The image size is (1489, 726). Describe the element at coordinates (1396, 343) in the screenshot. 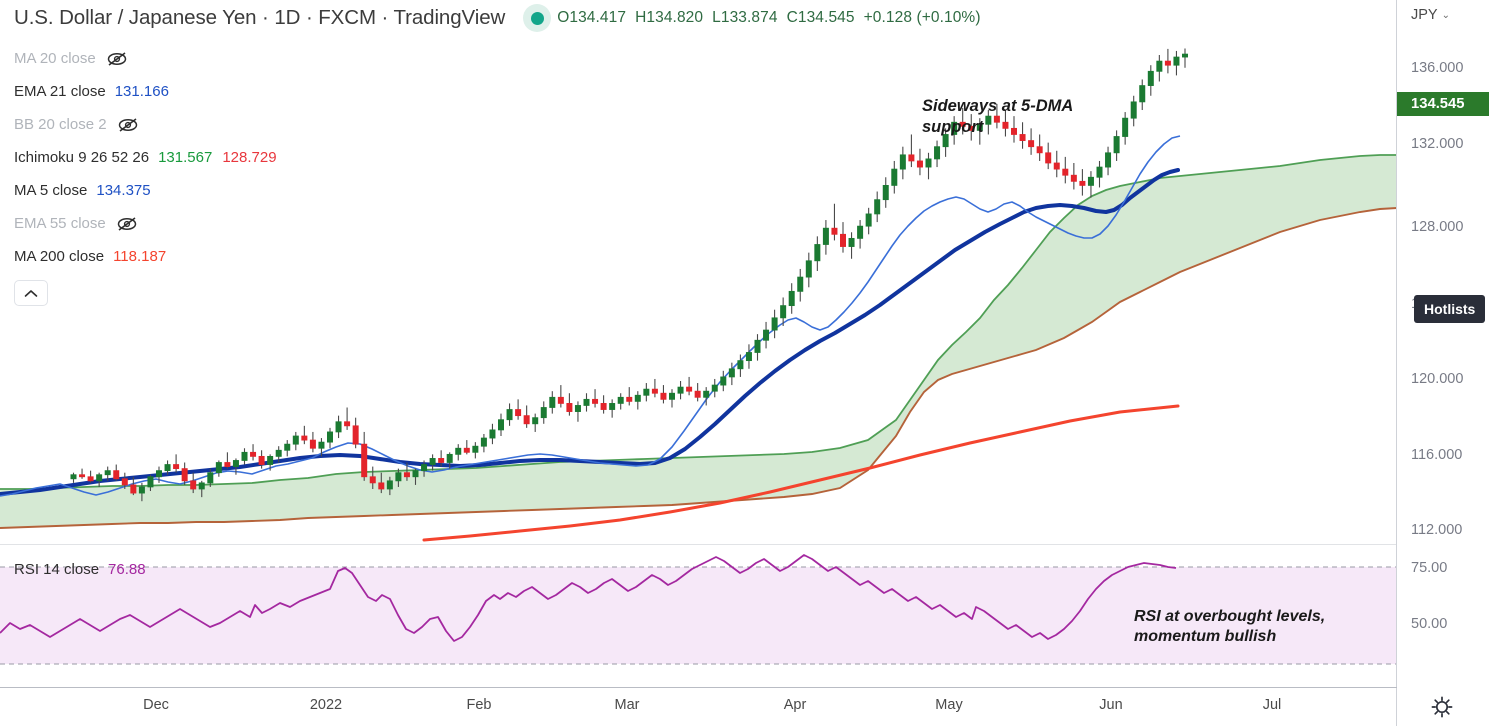

I see `price-axis-divider` at that location.